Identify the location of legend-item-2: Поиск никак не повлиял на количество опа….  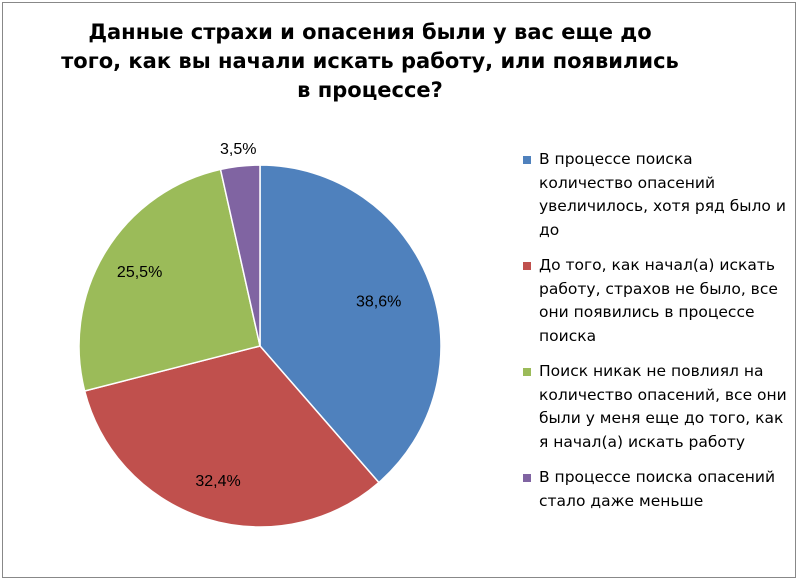
(655, 407).